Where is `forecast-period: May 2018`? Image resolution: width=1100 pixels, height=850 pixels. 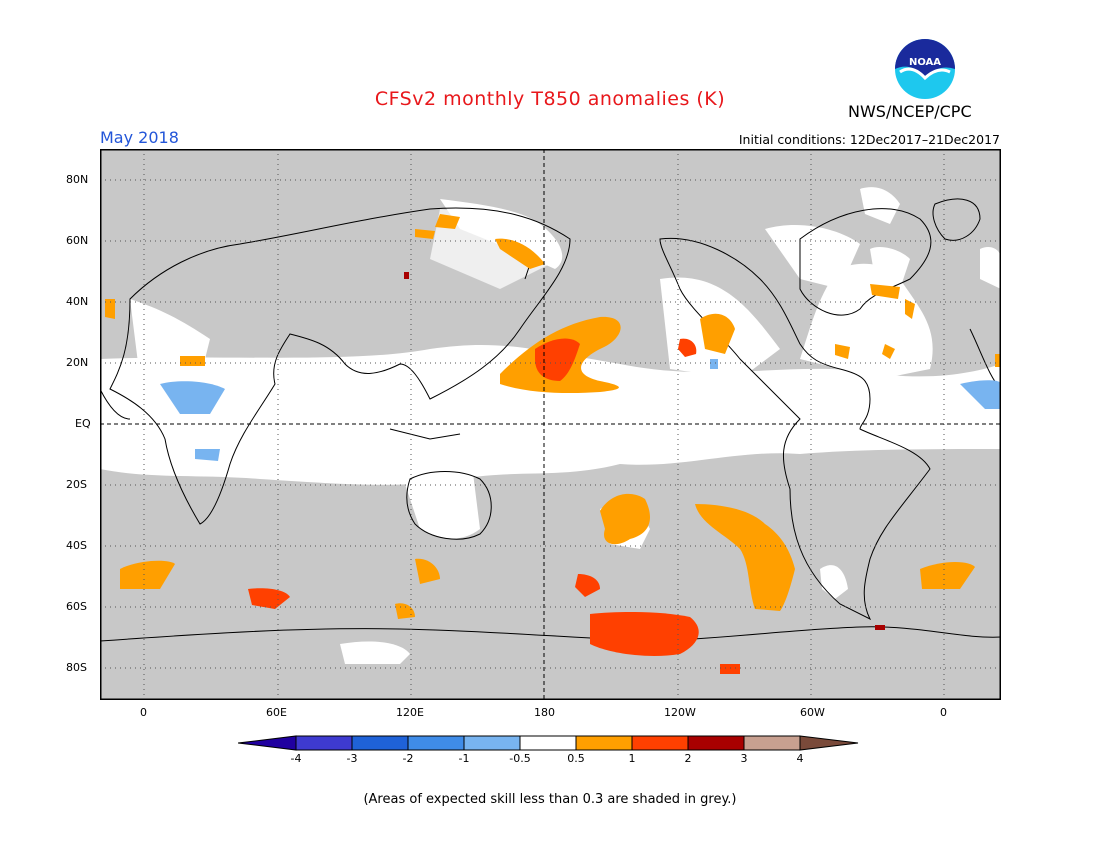
forecast-period: May 2018 is located at coordinates (139, 137).